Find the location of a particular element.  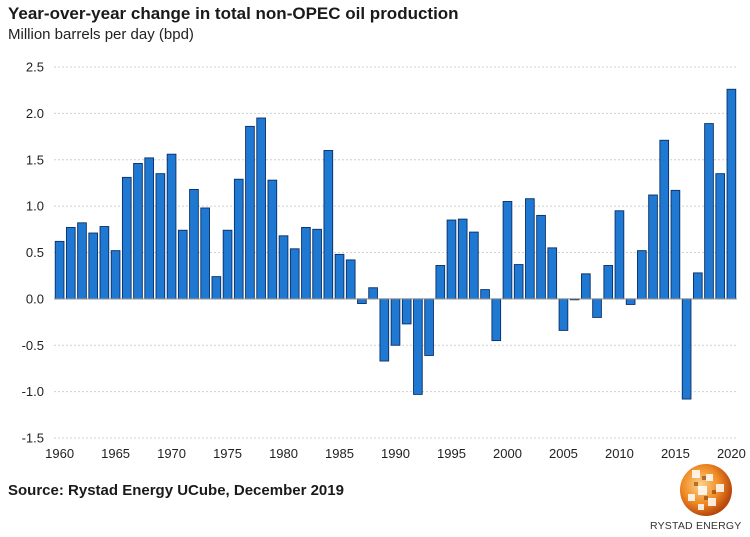

bar-1971 is located at coordinates (182, 264).